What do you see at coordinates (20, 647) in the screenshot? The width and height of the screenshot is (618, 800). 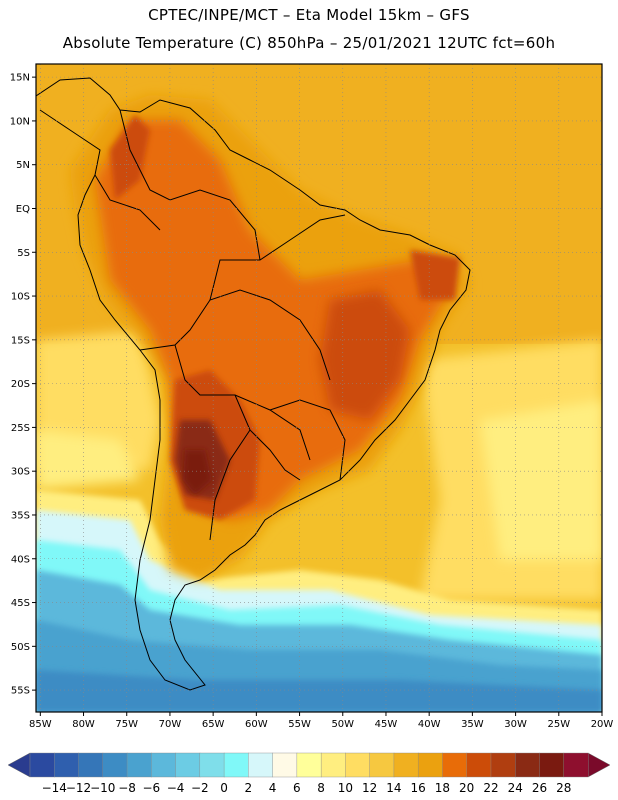 I see `lat-label: 50S` at bounding box center [20, 647].